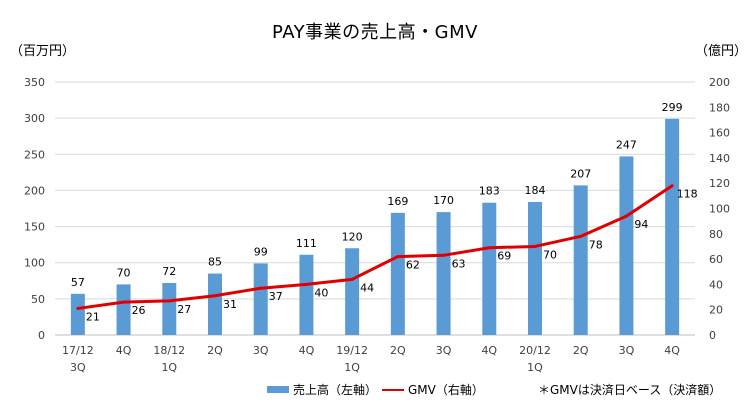 The width and height of the screenshot is (750, 415). What do you see at coordinates (535, 359) in the screenshot?
I see `x-tick-label: 20/12 1Q` at bounding box center [535, 359].